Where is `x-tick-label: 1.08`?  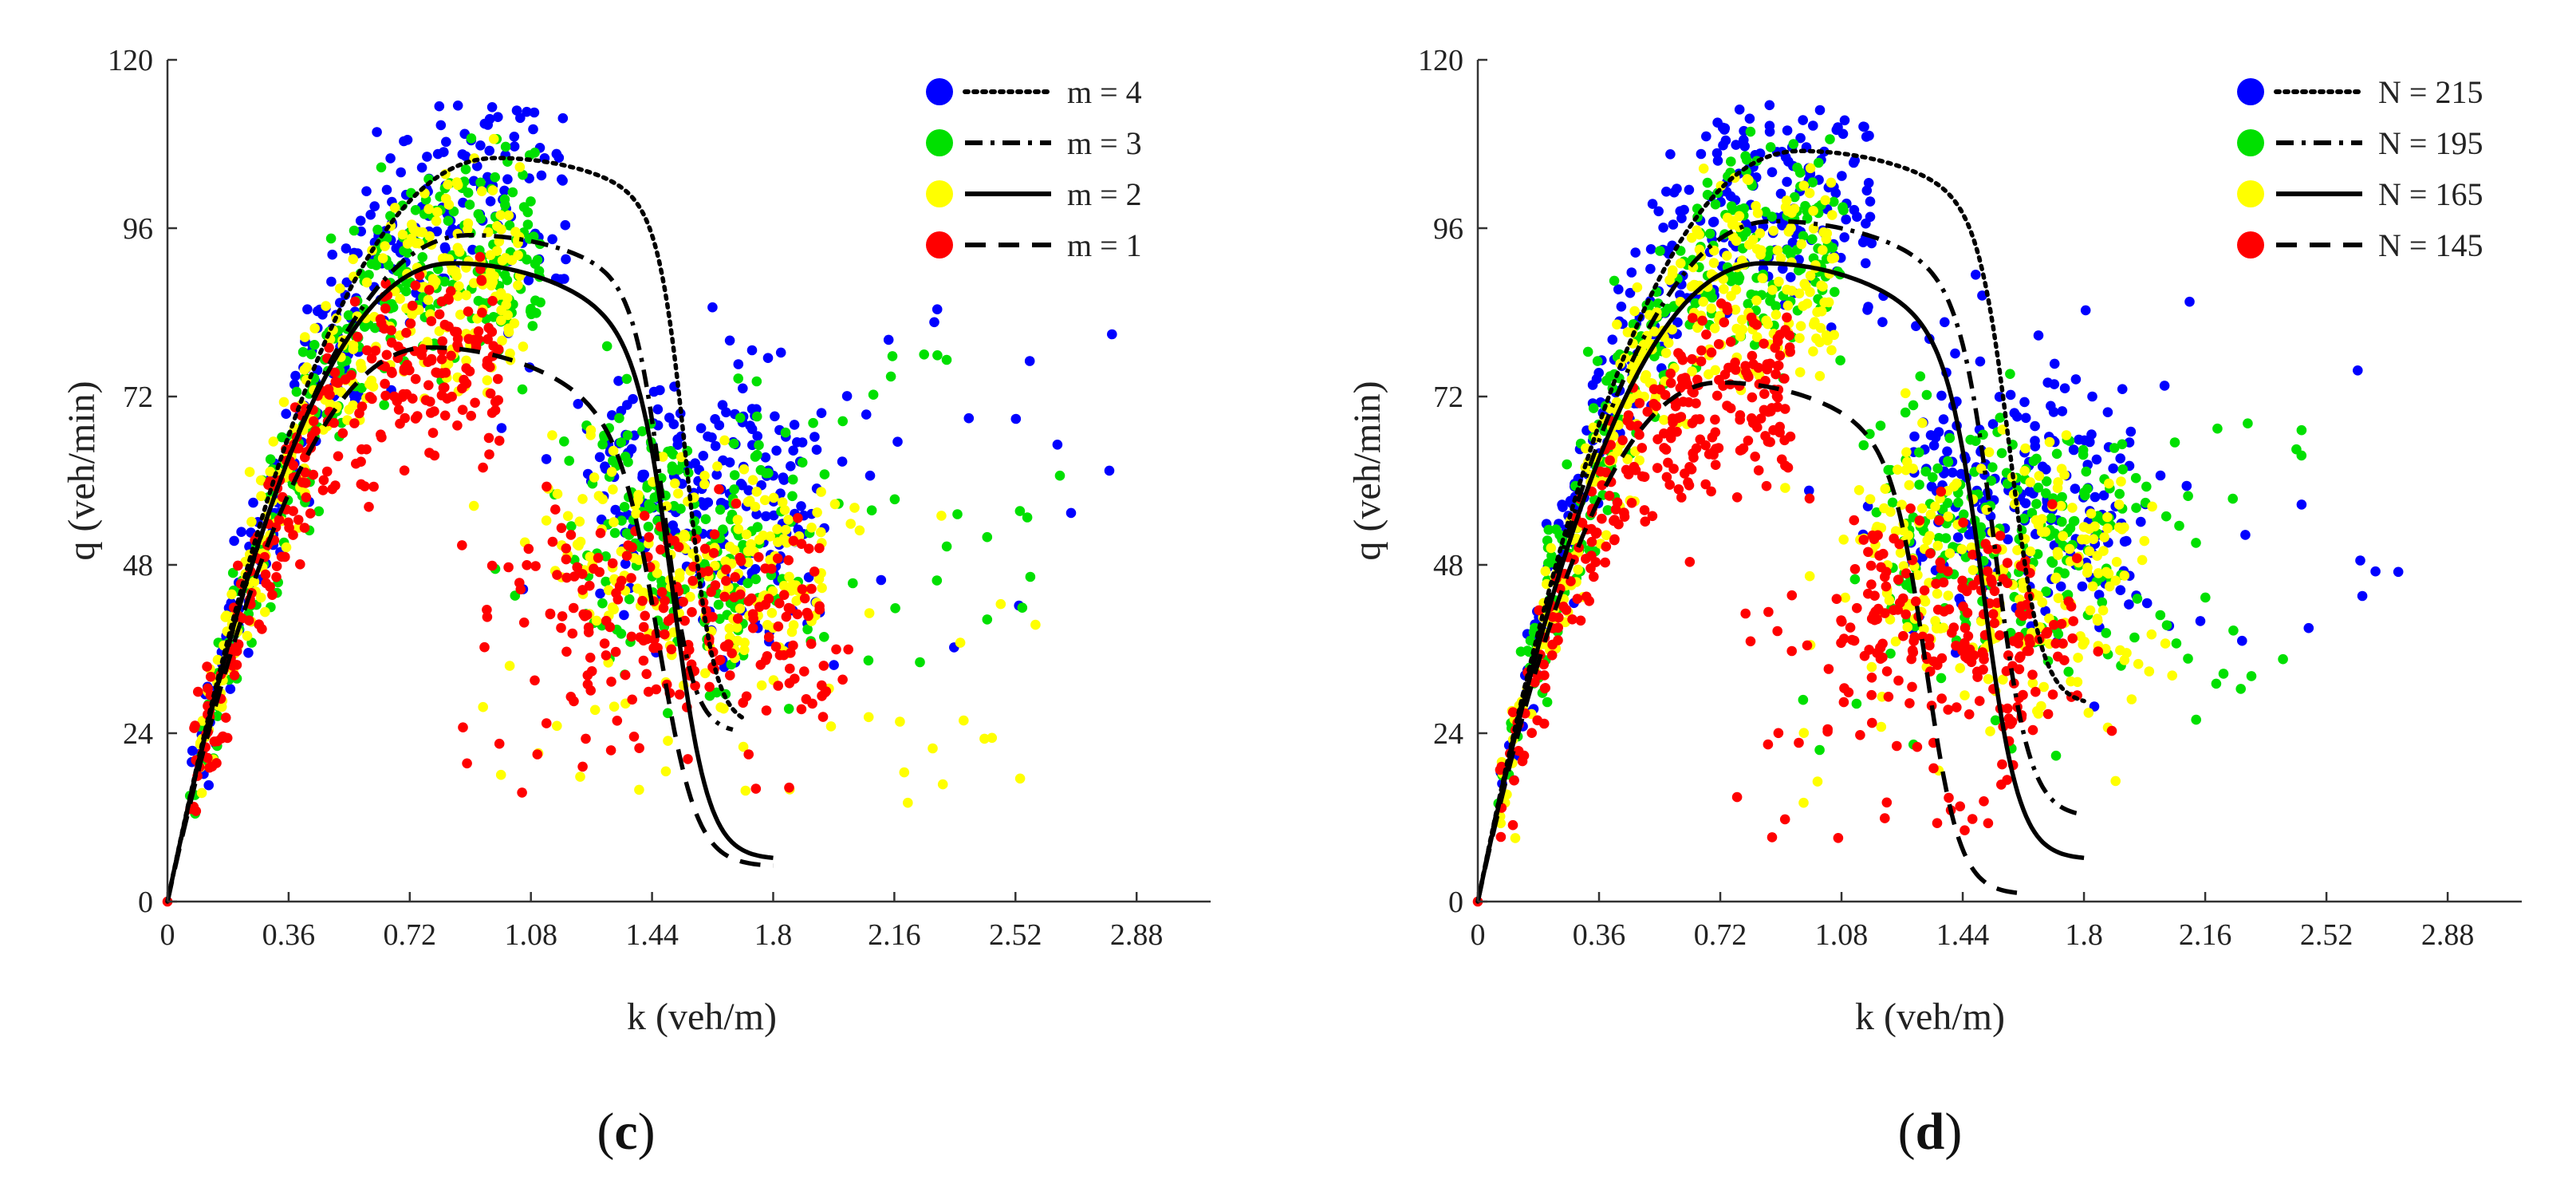
x-tick-label: 1.08 is located at coordinates (530, 935).